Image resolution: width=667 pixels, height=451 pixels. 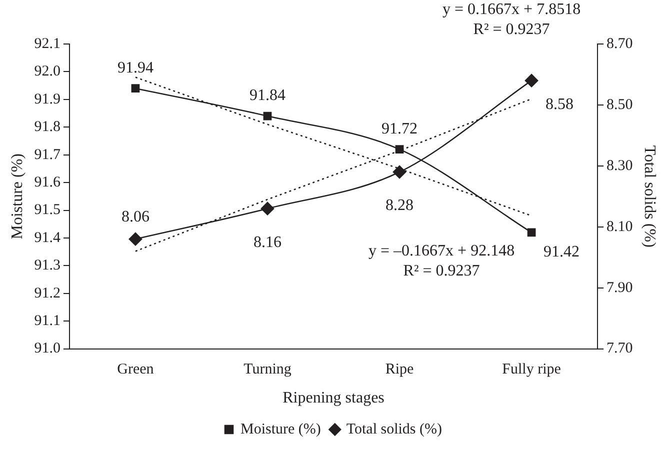 What do you see at coordinates (47, 266) in the screenshot?
I see `y-tick-label: 91.3` at bounding box center [47, 266].